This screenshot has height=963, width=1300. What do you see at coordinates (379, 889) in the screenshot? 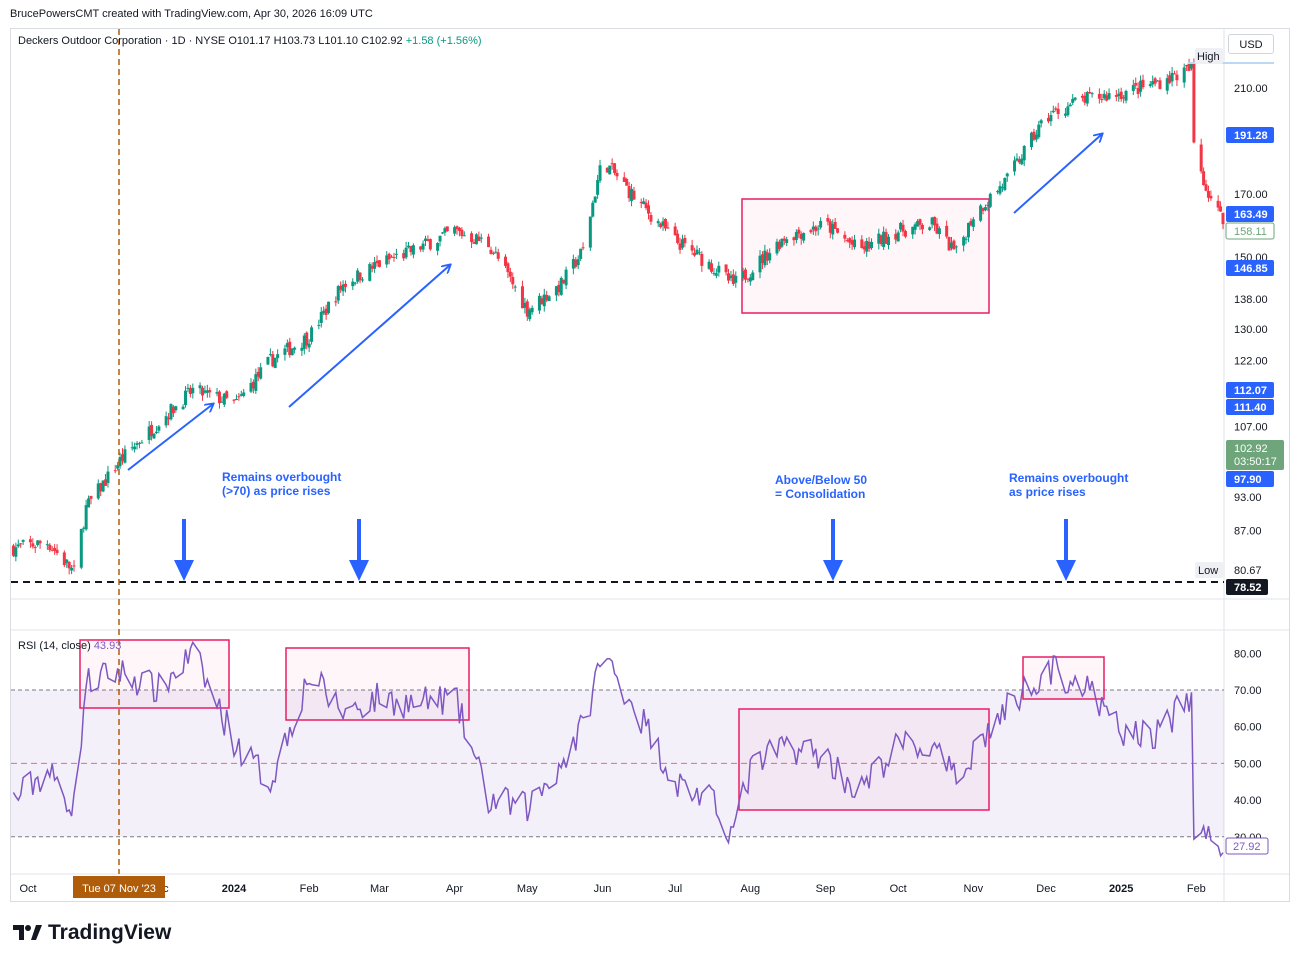
I see `time-tick-label: Mar` at bounding box center [379, 889].